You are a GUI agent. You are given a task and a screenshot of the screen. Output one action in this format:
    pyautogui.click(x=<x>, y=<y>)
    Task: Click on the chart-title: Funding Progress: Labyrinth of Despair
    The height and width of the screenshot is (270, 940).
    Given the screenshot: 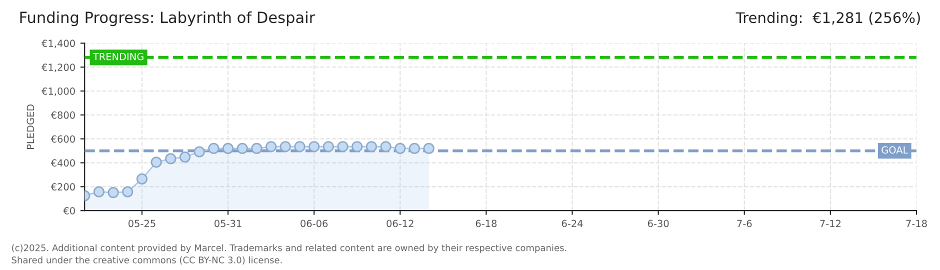 What is the action you would take?
    pyautogui.click(x=168, y=18)
    